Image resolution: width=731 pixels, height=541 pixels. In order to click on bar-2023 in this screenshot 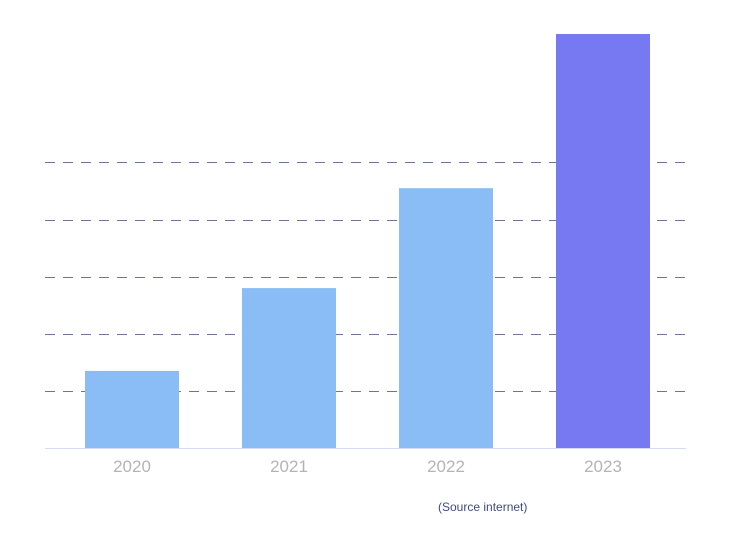, I will do `click(603, 241)`.